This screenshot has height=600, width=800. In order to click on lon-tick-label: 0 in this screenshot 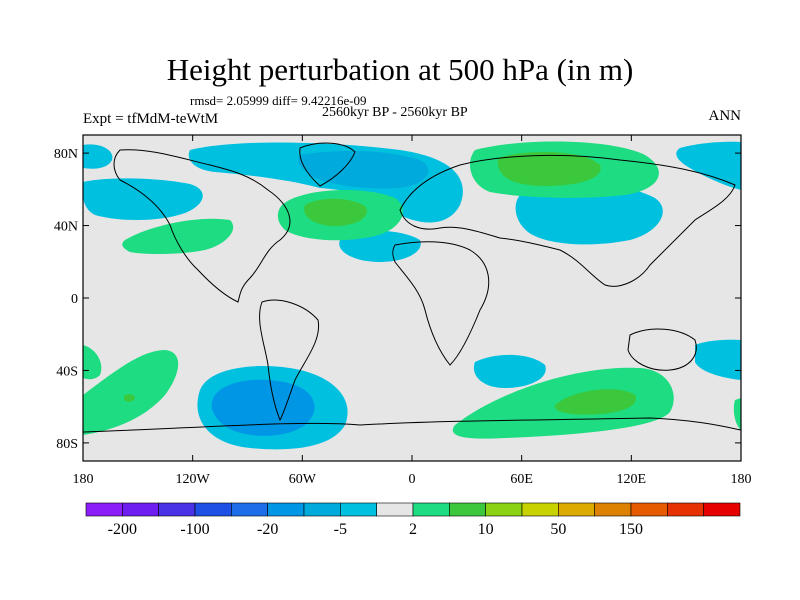, I will do `click(412, 479)`.